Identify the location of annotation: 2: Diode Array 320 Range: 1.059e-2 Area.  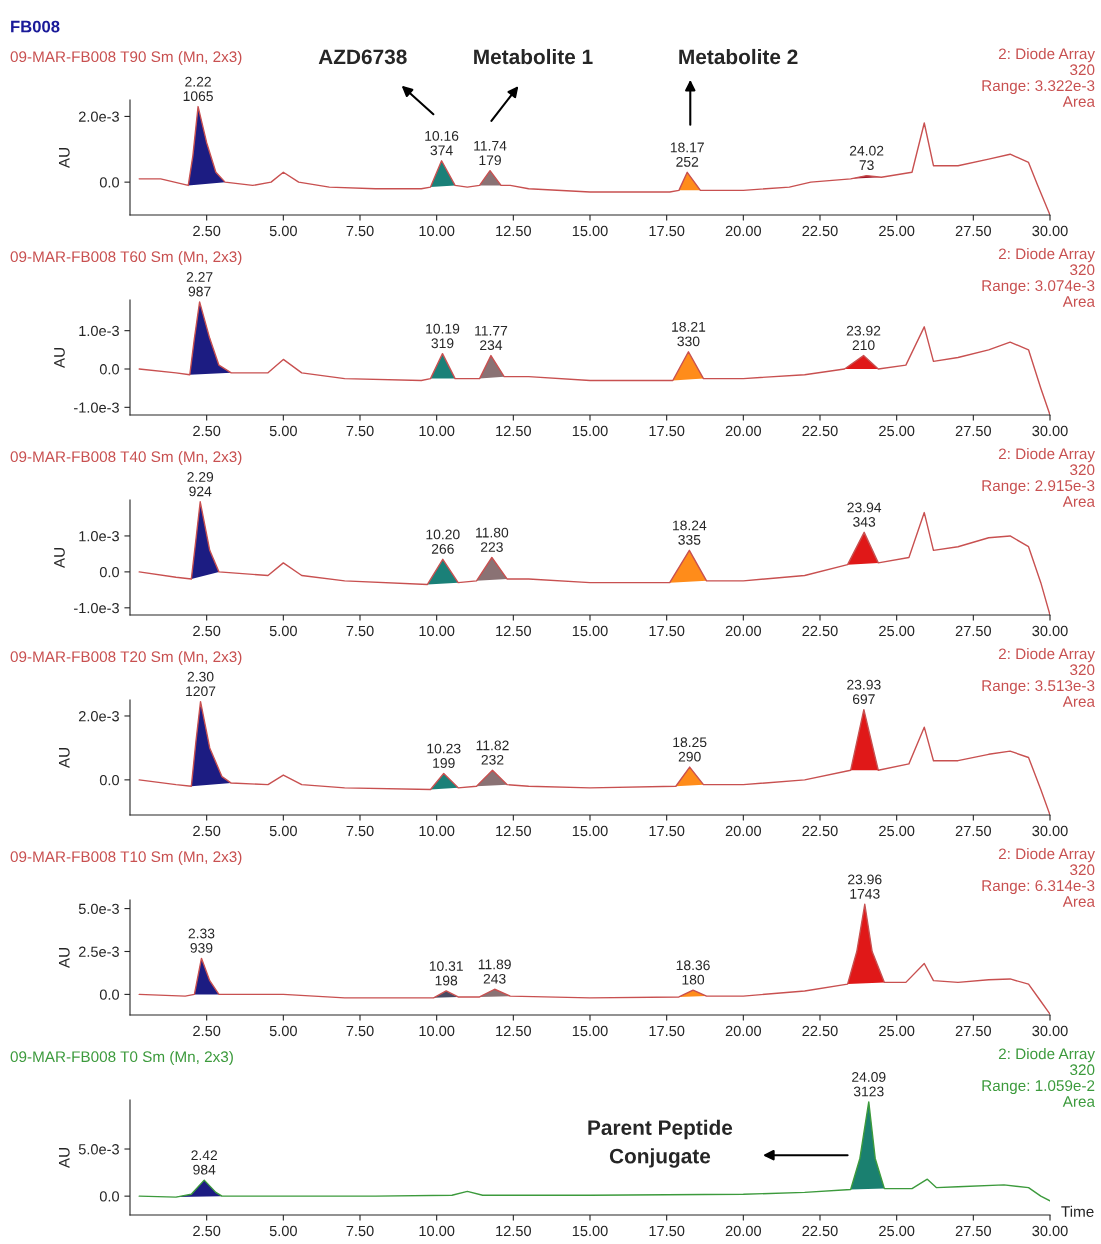
(1038, 1077).